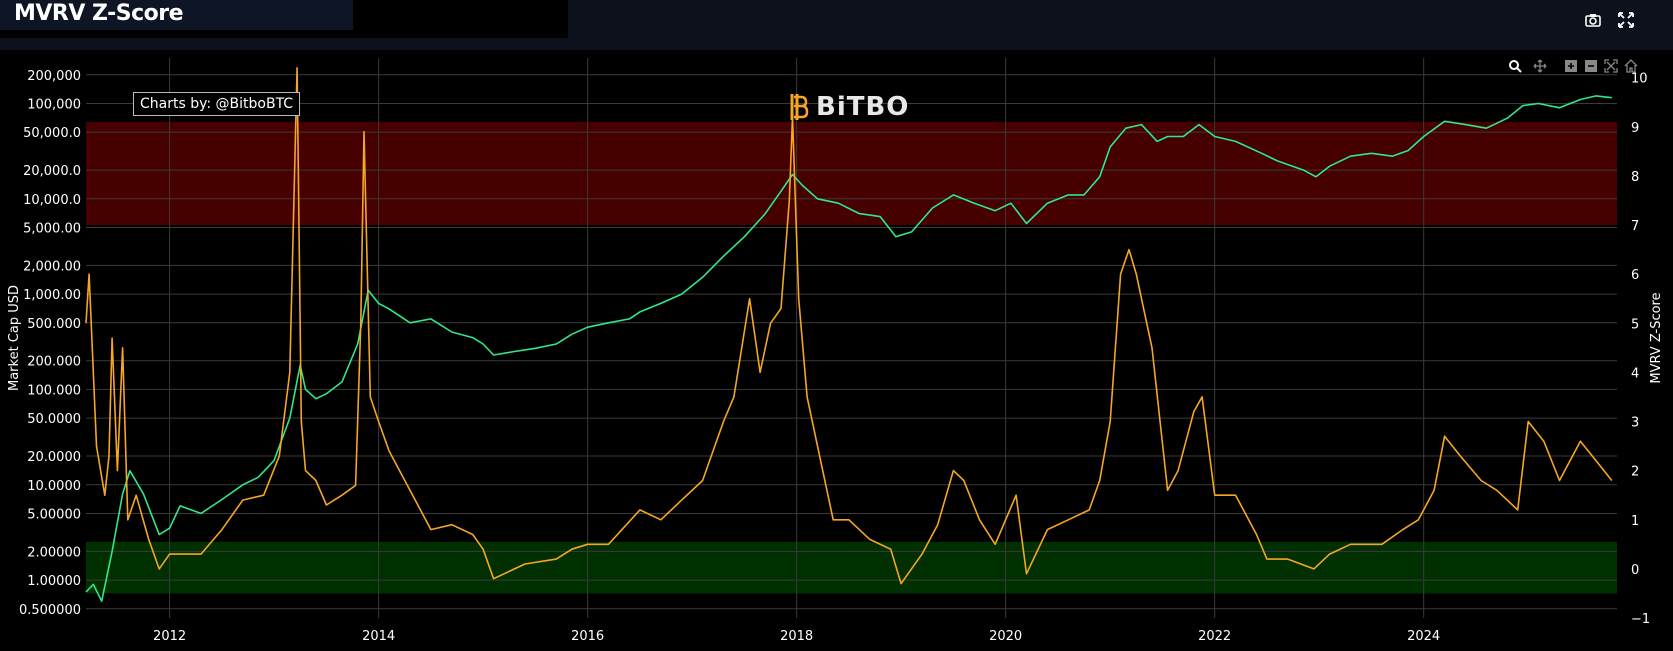 The width and height of the screenshot is (1673, 651). Describe the element at coordinates (169, 636) in the screenshot. I see `x-tick-label: 2012` at that location.